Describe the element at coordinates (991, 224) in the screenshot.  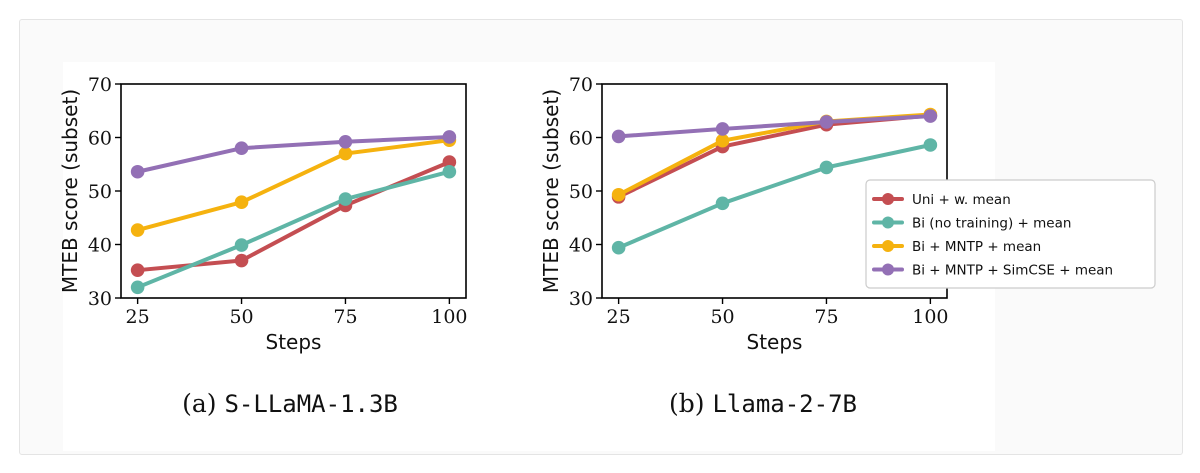
I see `legend-label: Bi (no training) + mean` at that location.